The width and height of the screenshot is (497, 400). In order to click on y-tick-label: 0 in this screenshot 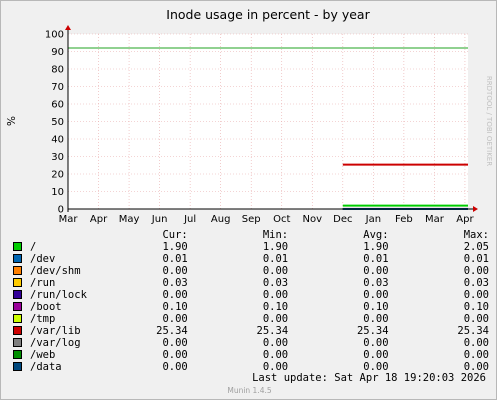, I will do `click(61, 210)`.